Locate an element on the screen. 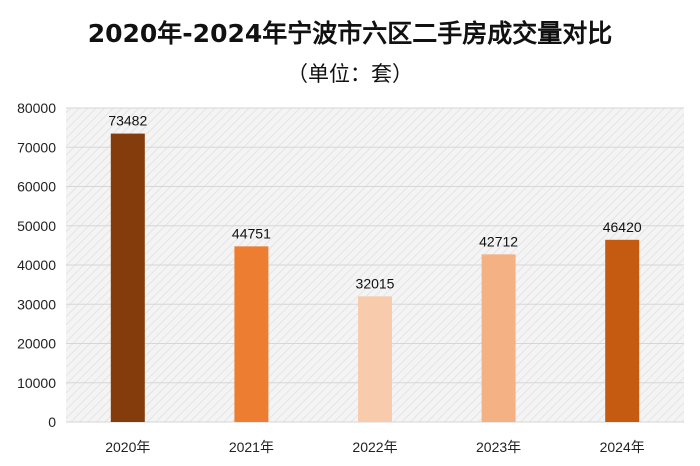 The height and width of the screenshot is (466, 700). x-axis: 2020年 2021年 2022年 2023年 2024年 is located at coordinates (375, 447).